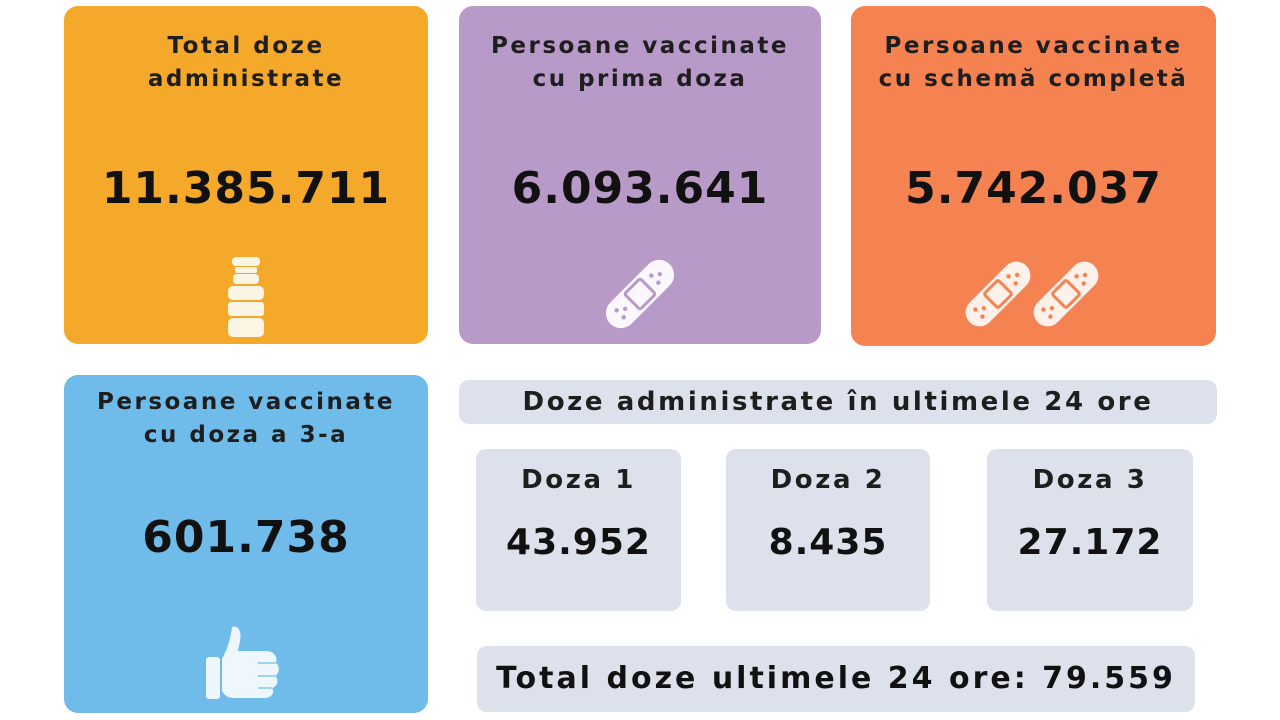  Describe the element at coordinates (1033, 79) in the screenshot. I see `complete-scheme-title-line2: cu schemă completă` at that location.